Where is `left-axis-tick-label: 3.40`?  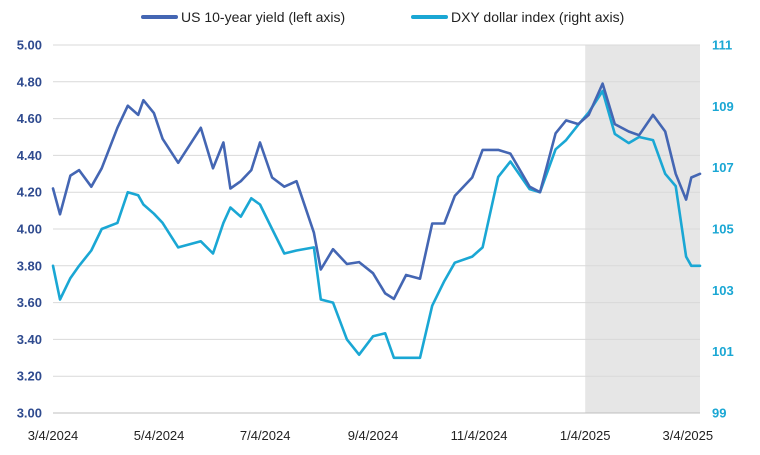
left-axis-tick-label: 3.40 is located at coordinates (29, 339).